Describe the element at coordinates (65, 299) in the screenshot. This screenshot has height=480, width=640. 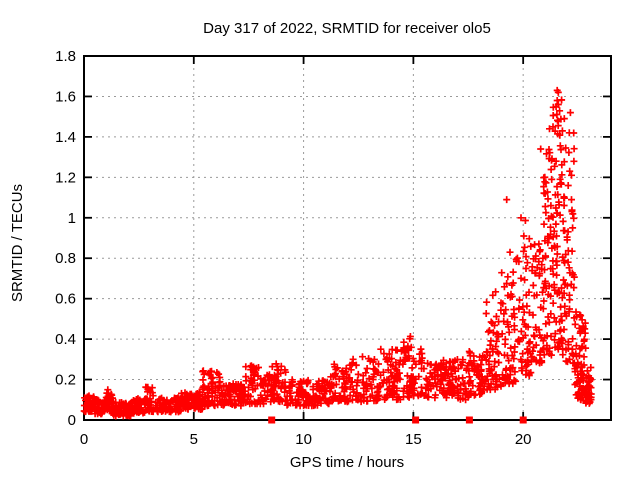
I see `y-tick-label: 0.6` at that location.